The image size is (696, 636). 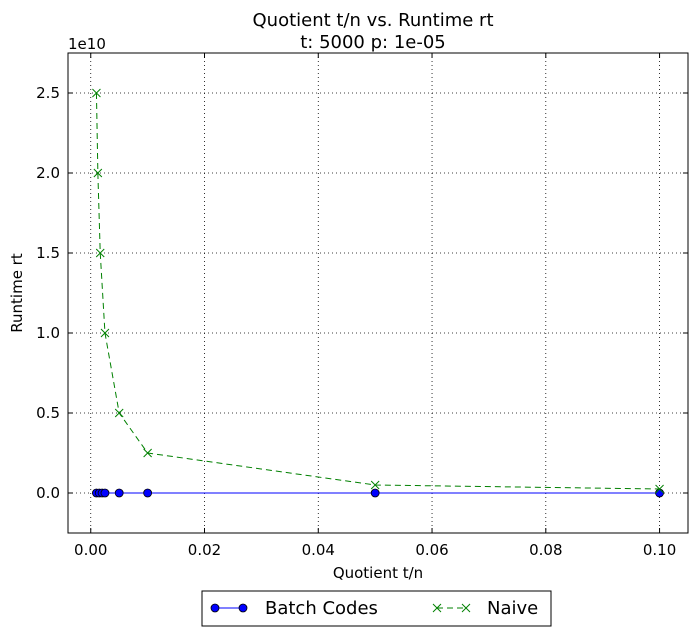 I want to click on legend-swatch-batch-codes, so click(x=229, y=608).